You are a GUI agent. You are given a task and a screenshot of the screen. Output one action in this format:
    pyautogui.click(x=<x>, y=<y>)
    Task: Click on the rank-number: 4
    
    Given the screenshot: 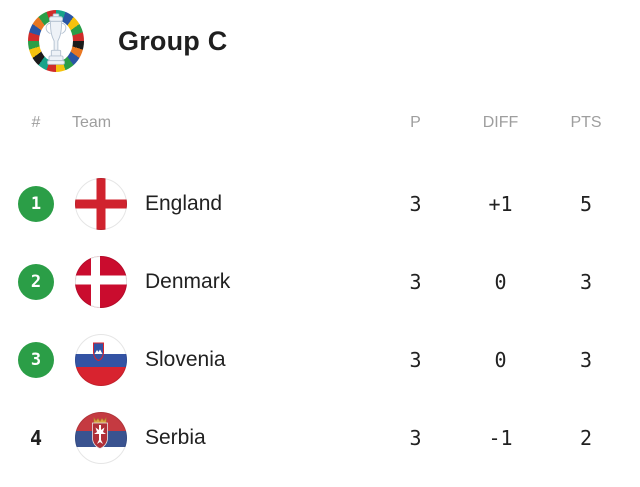 What is the action you would take?
    pyautogui.click(x=36, y=438)
    